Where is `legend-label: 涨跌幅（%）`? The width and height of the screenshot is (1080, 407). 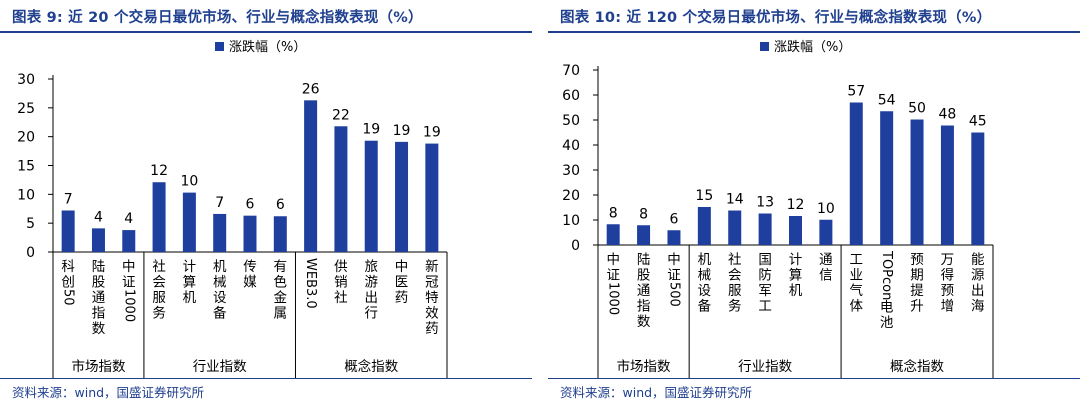
legend-label: 涨跌幅（%） is located at coordinates (812, 47).